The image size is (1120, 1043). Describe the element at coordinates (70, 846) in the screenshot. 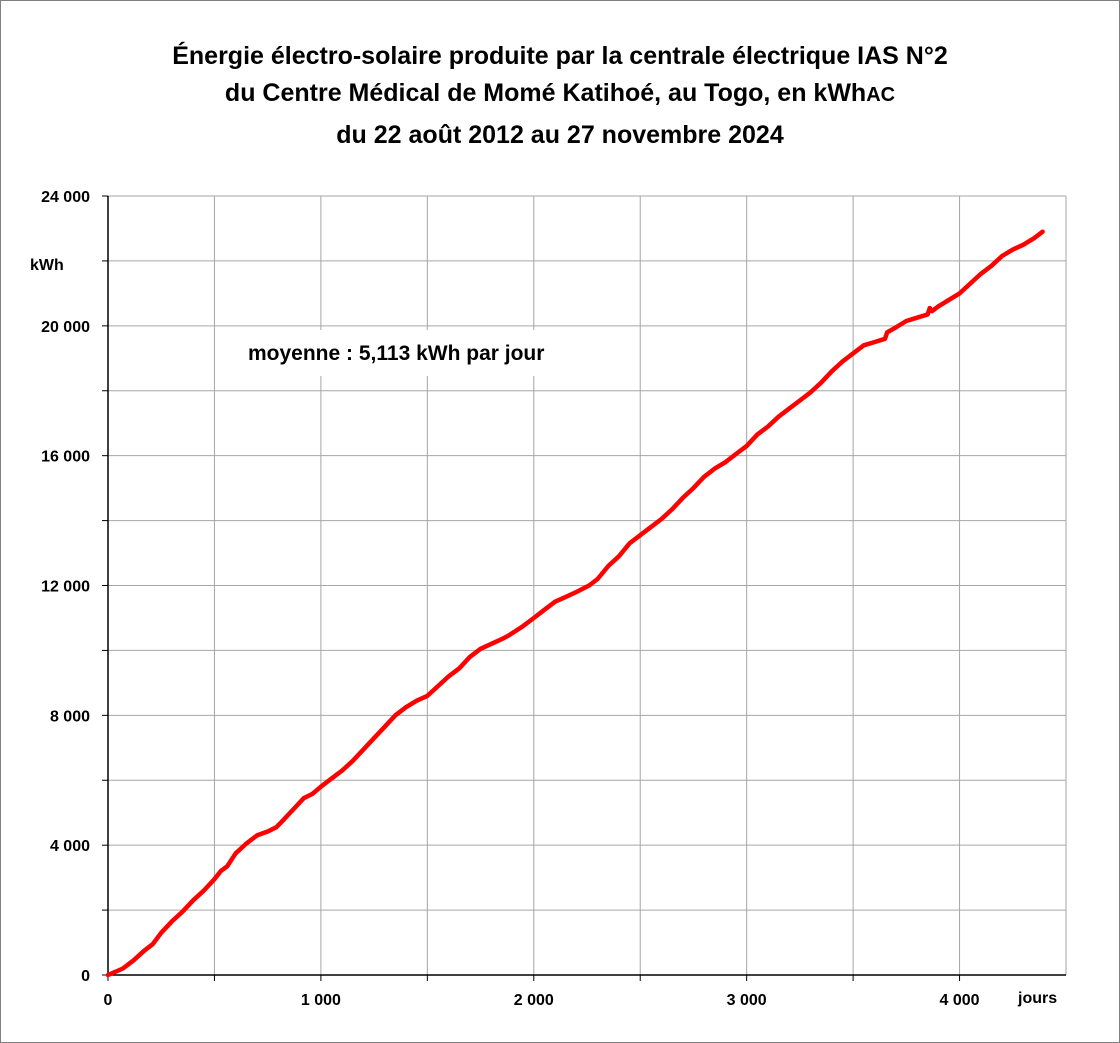

I see `y-tick-label: 4 000` at that location.